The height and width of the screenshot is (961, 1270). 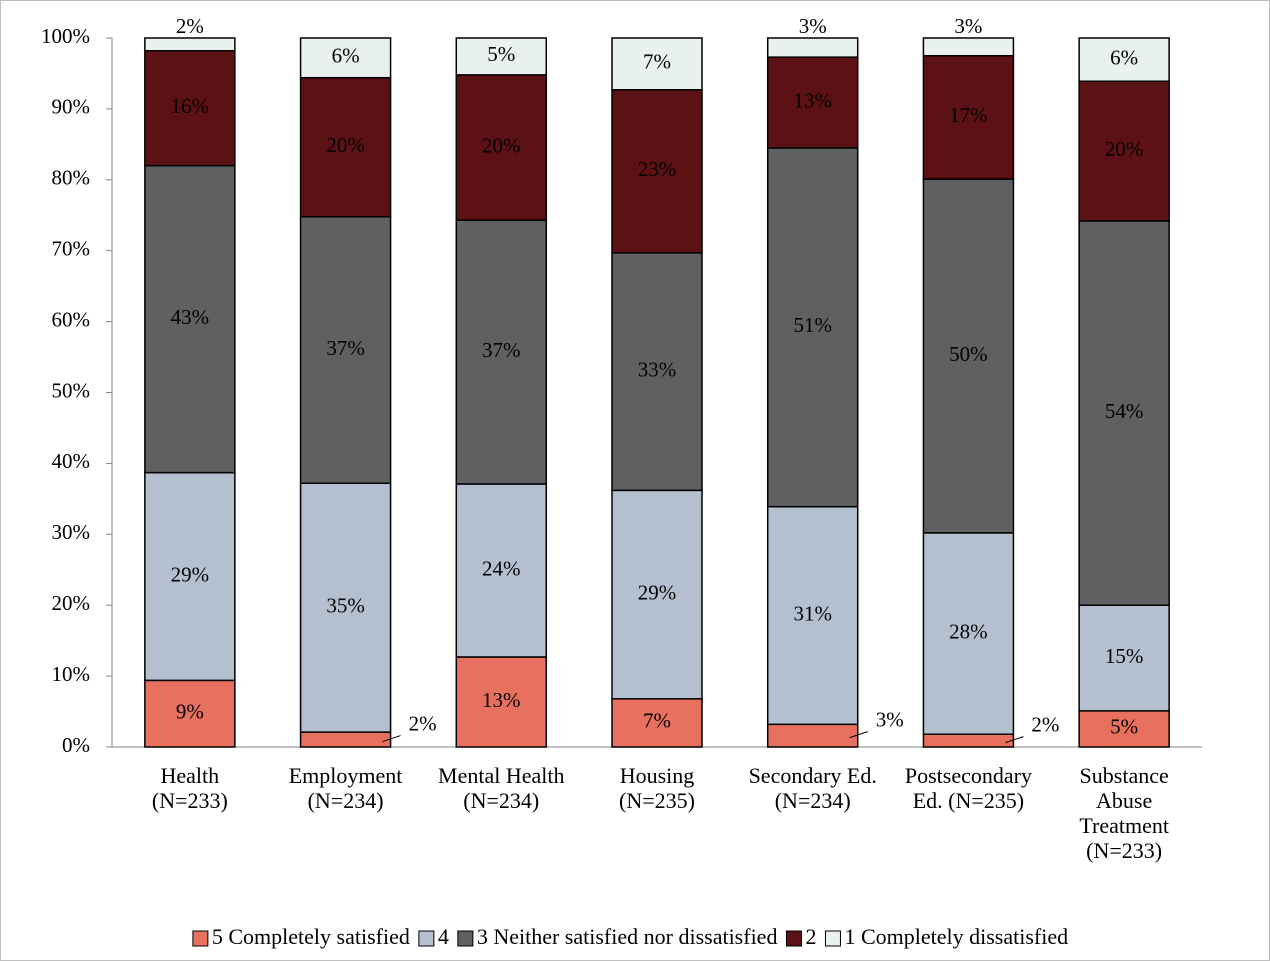 I want to click on y-tick-label: 20%, so click(x=71, y=603).